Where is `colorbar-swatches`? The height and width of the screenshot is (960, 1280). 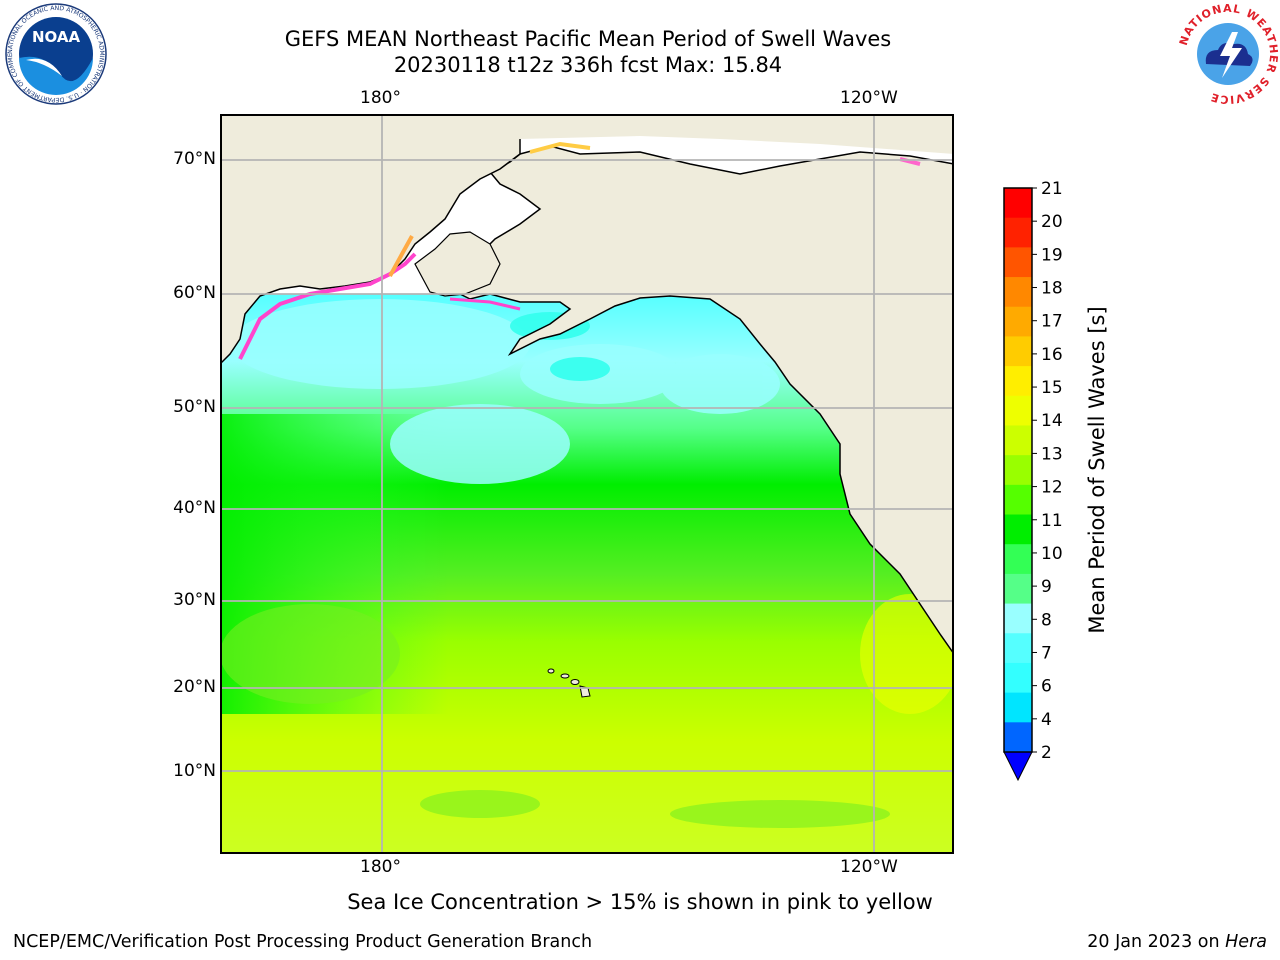 colorbar-swatches is located at coordinates (1018, 484).